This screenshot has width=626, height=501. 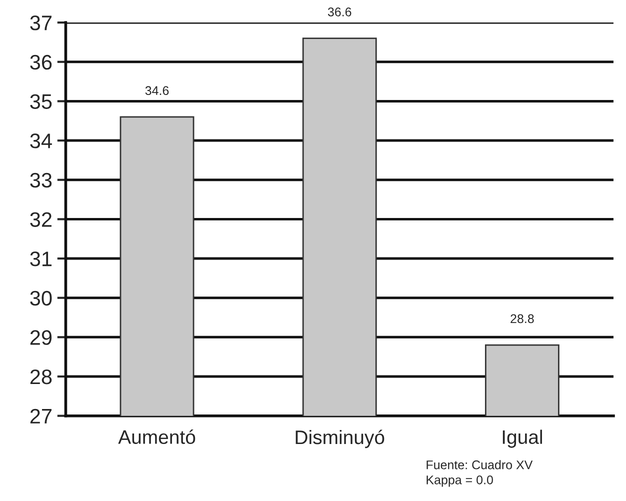 I want to click on data-label: 28.8, so click(x=522, y=319).